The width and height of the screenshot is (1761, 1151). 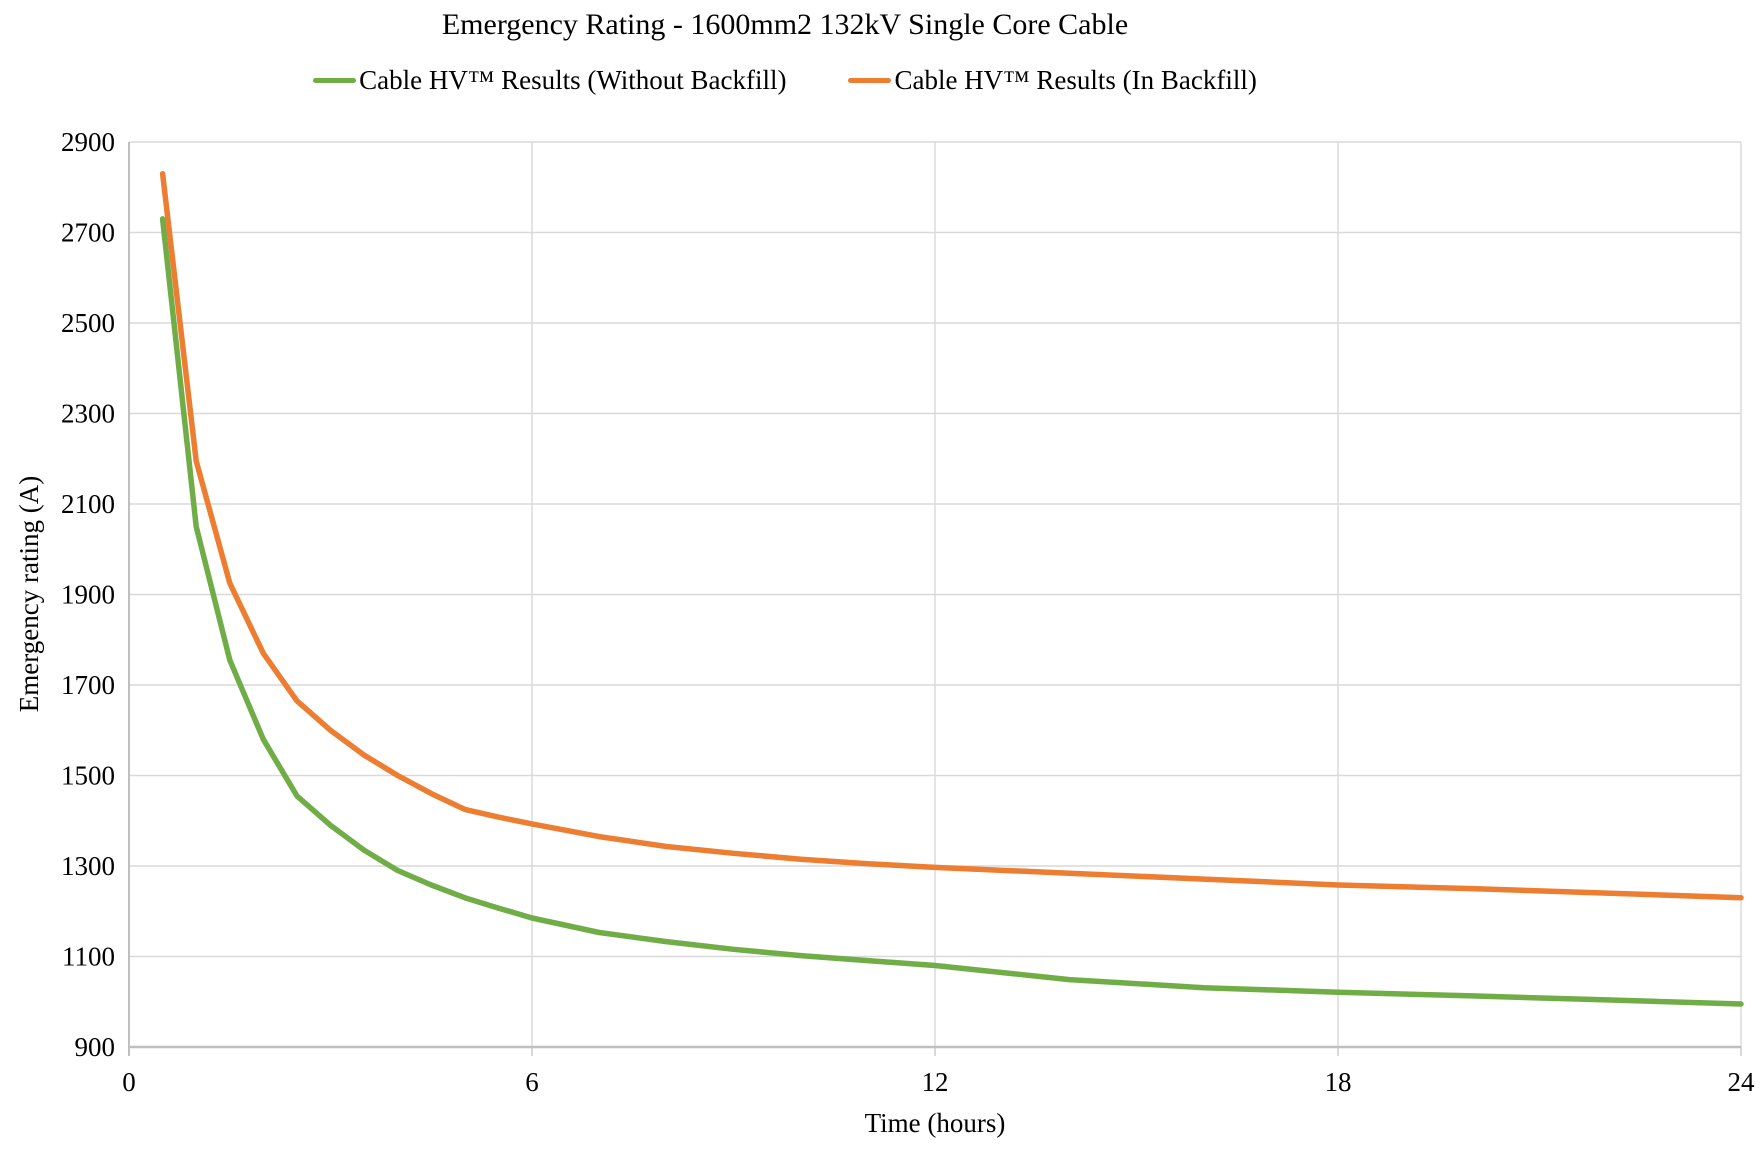 What do you see at coordinates (88, 595) in the screenshot?
I see `y-tick-label: 1900` at bounding box center [88, 595].